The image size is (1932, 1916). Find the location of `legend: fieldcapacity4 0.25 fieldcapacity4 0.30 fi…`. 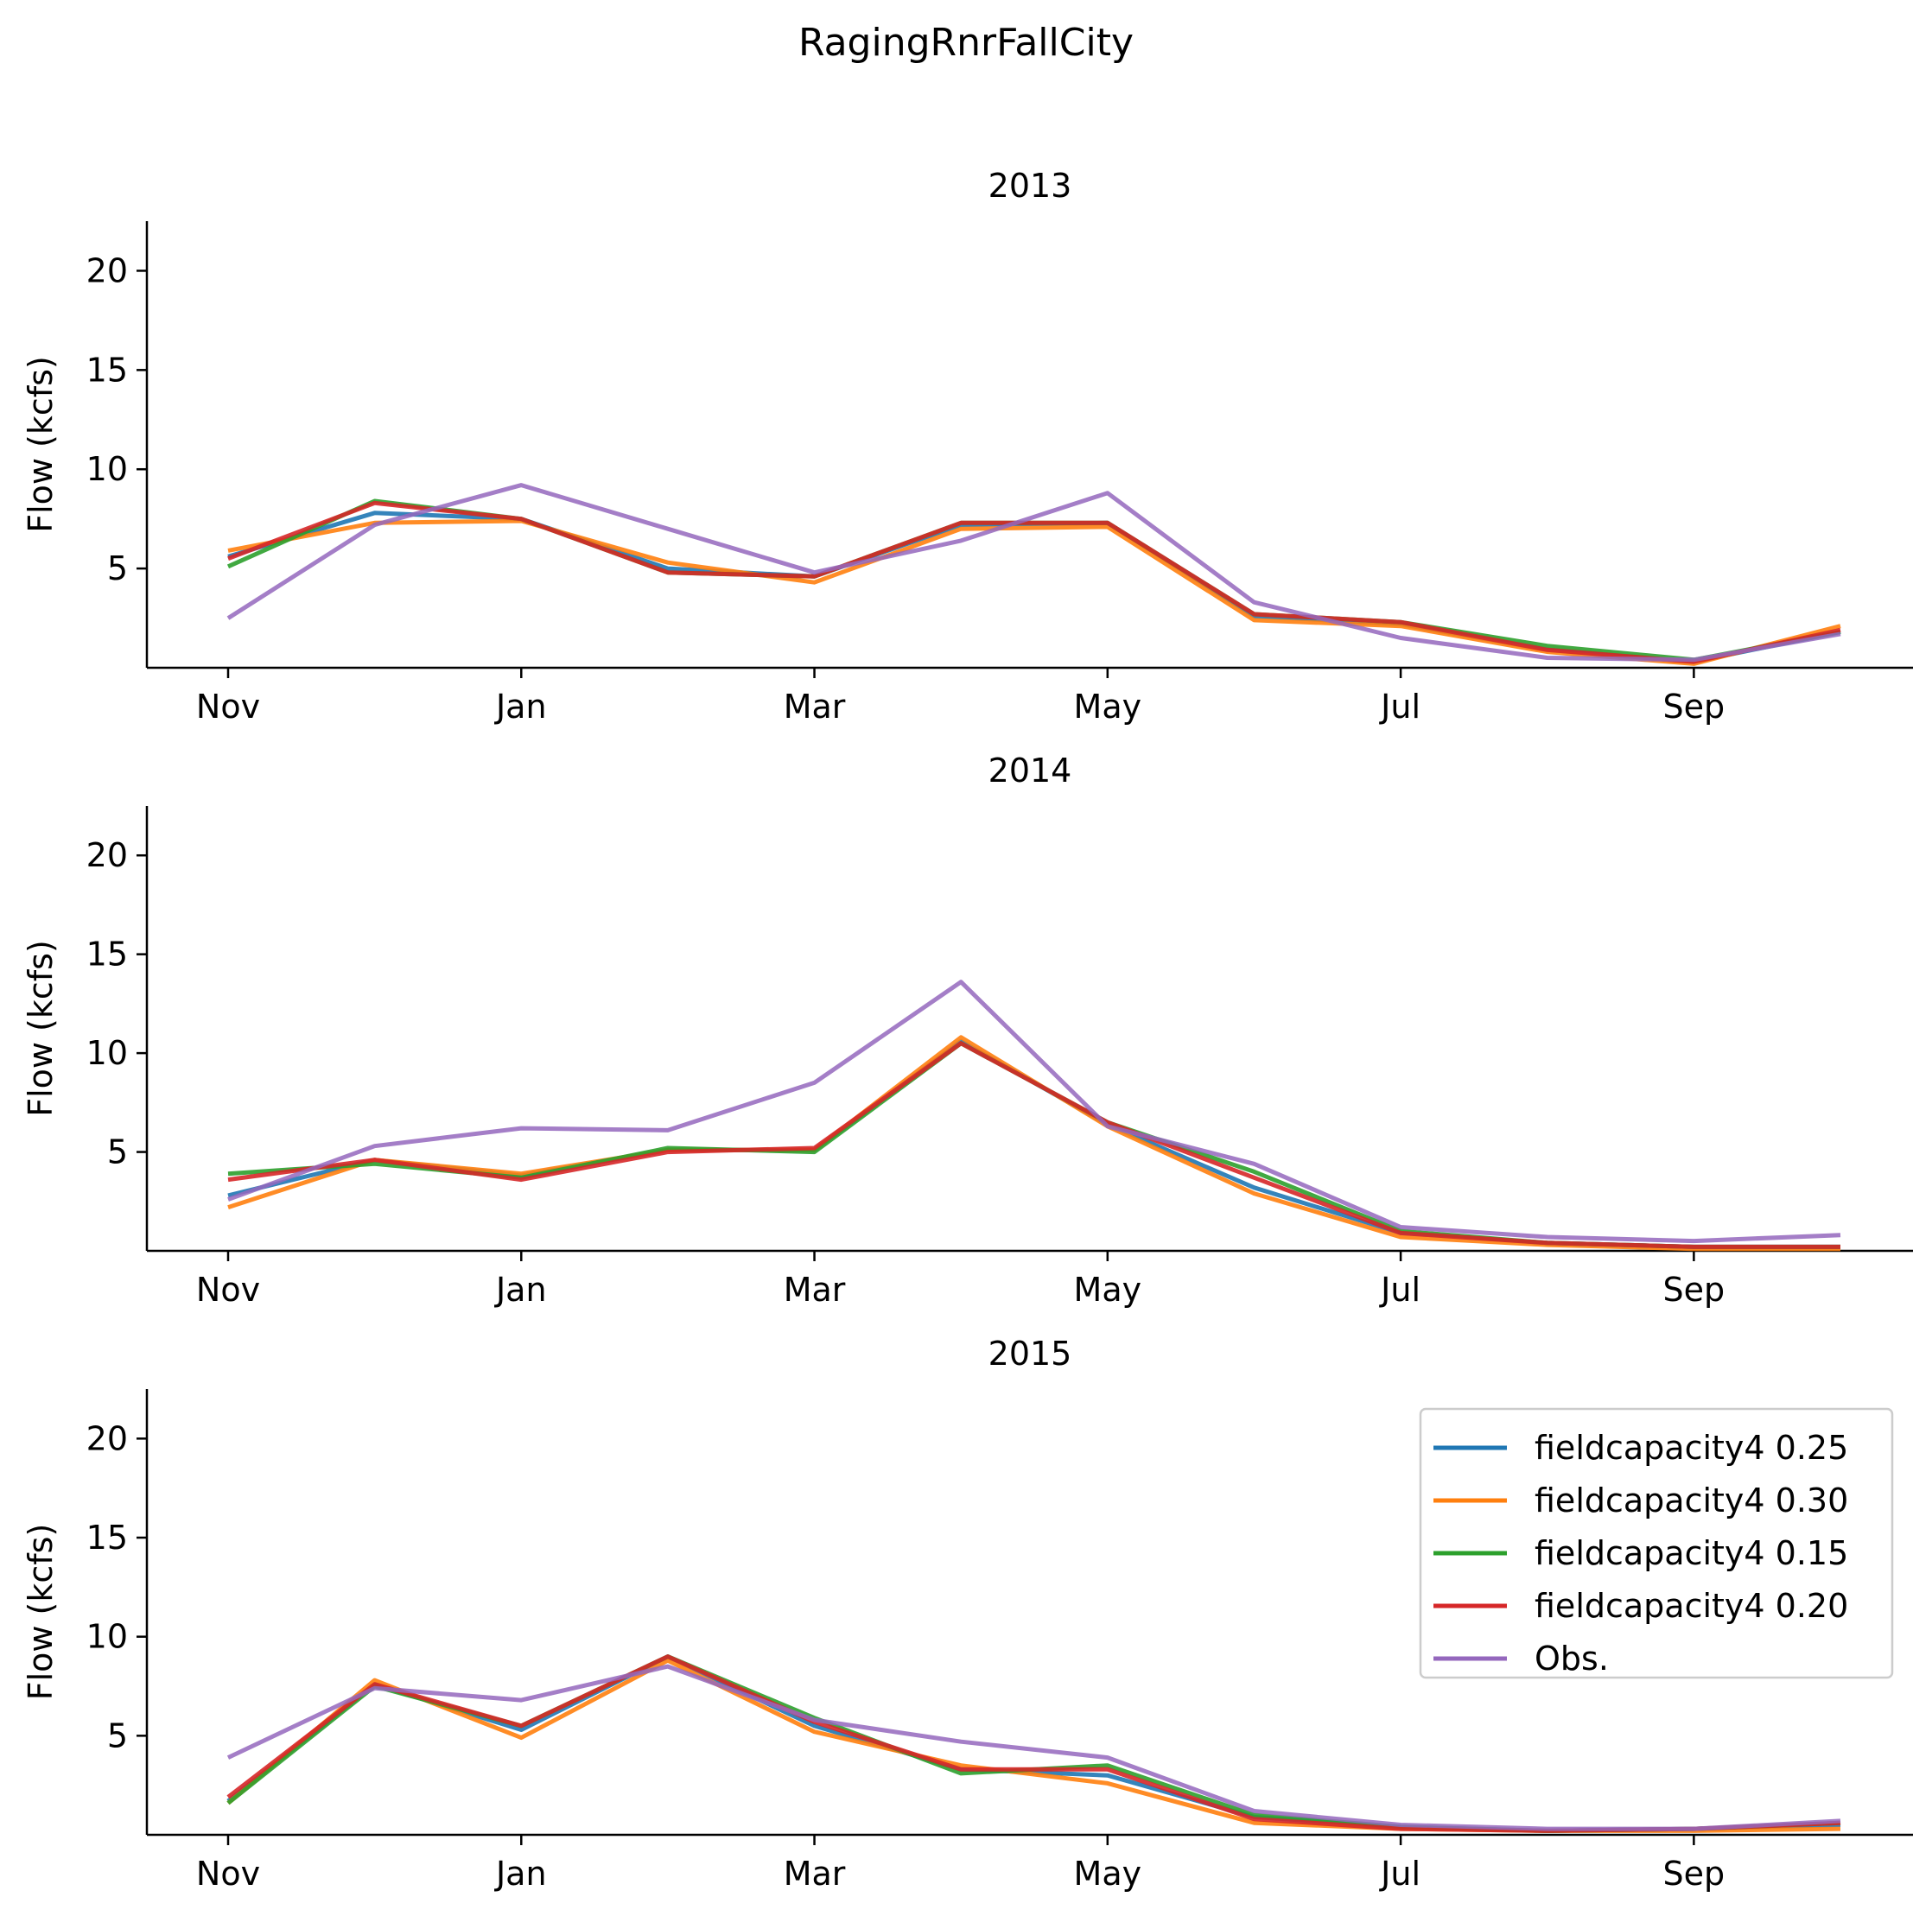

legend: fieldcapacity4 0.25 fieldcapacity4 0.30 fi… is located at coordinates (1656, 1543).